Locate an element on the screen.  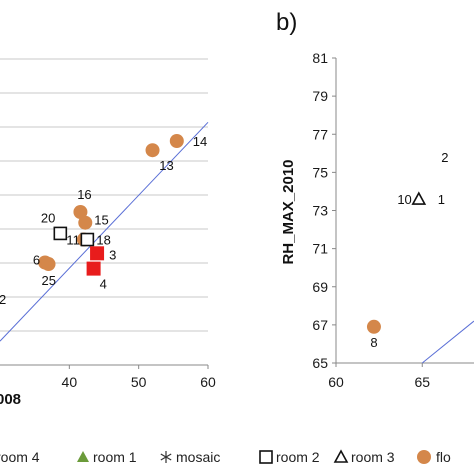
asterisk-stroke is located at coordinates (166, 457).